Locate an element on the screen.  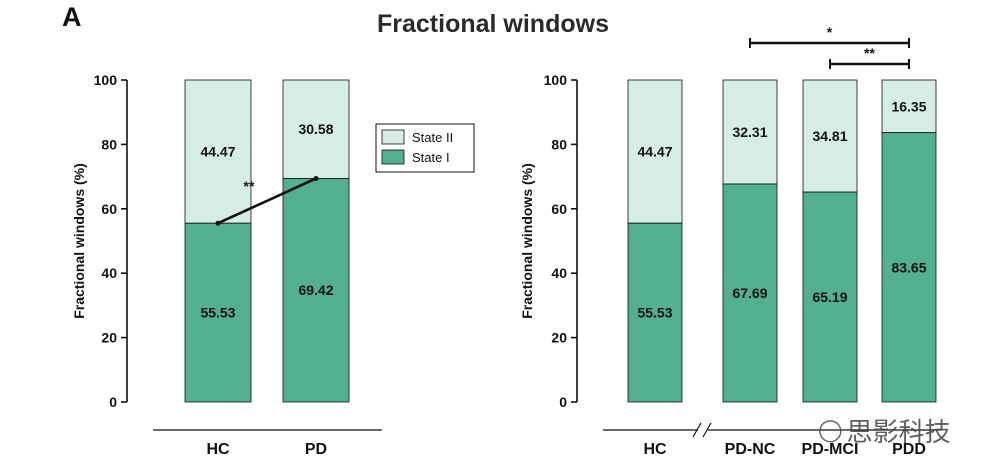
chart2-data-label-state-i: 67.69 is located at coordinates (749, 293).